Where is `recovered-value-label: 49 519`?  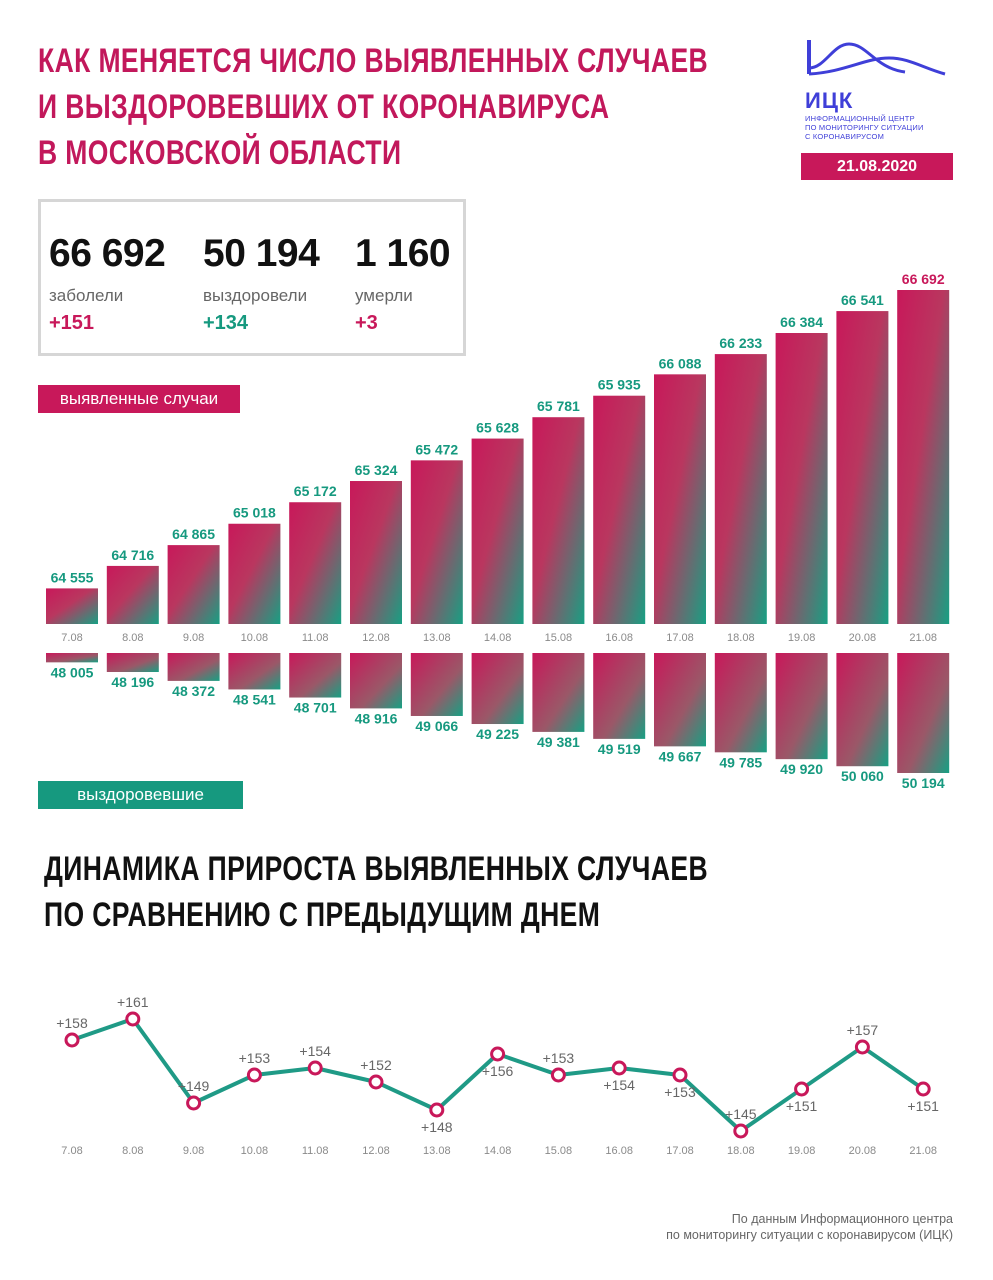 recovered-value-label: 49 519 is located at coordinates (619, 749).